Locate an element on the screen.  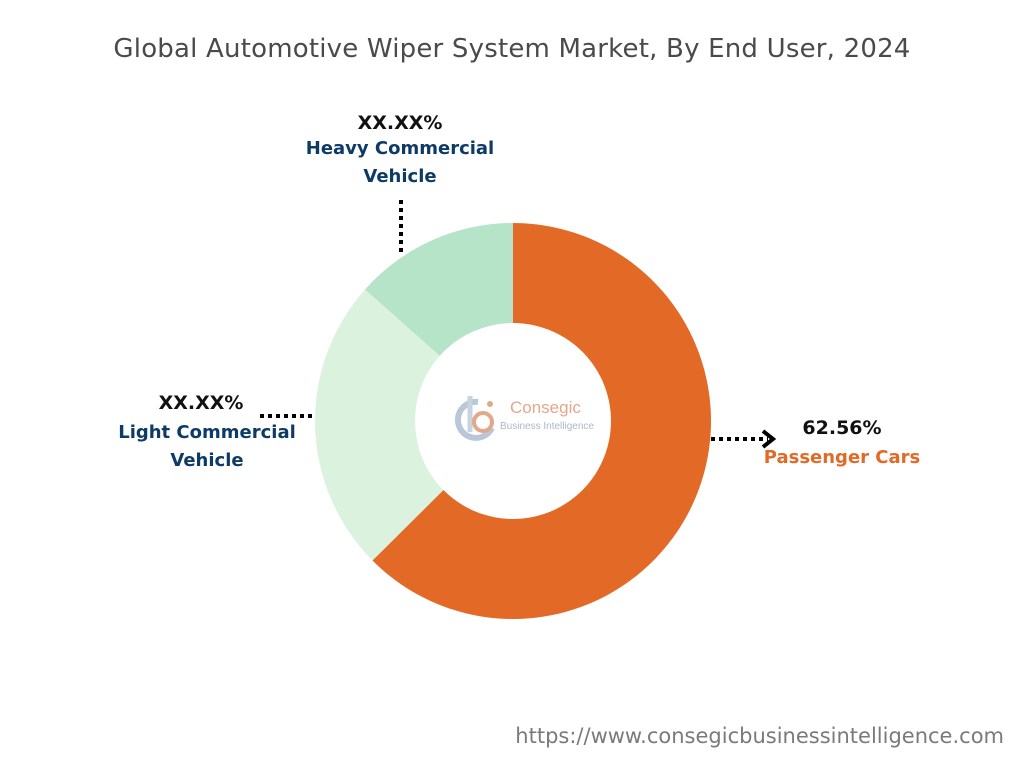
consegic-logo: Consegic Business Intelligence is located at coordinates (533, 420).